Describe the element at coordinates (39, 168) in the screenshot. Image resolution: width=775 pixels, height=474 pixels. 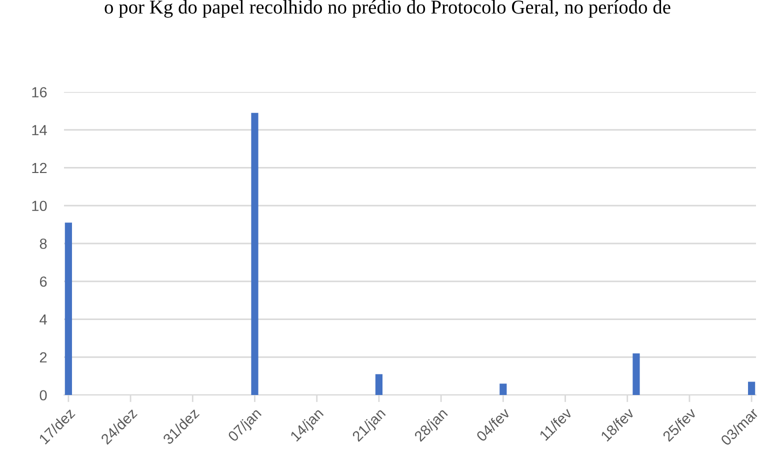
I see `y-tick-label: 12` at that location.